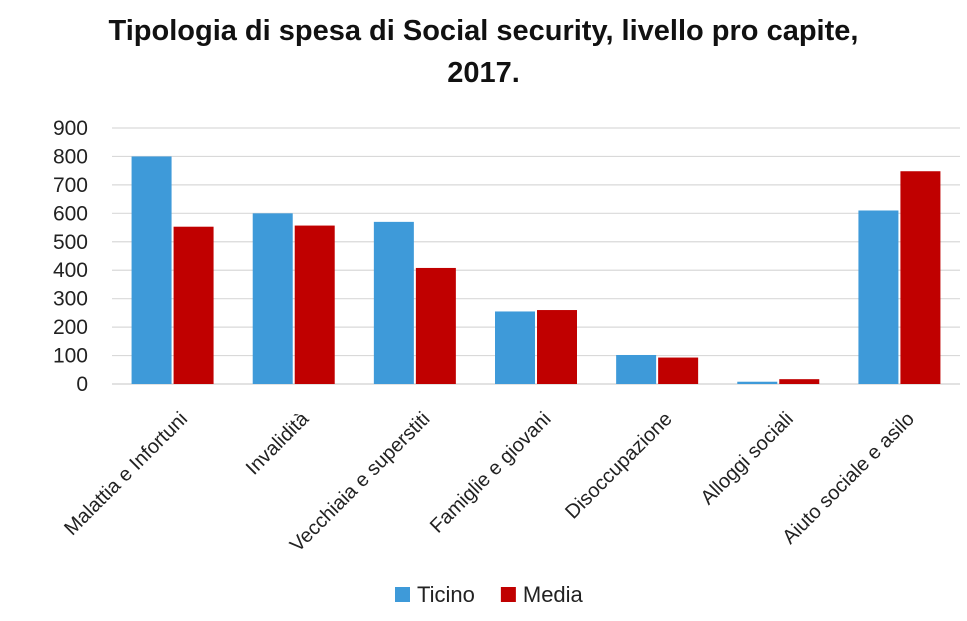 Image resolution: width=967 pixels, height=621 pixels. What do you see at coordinates (278, 443) in the screenshot?
I see `x-category-label: Invalidità` at bounding box center [278, 443].